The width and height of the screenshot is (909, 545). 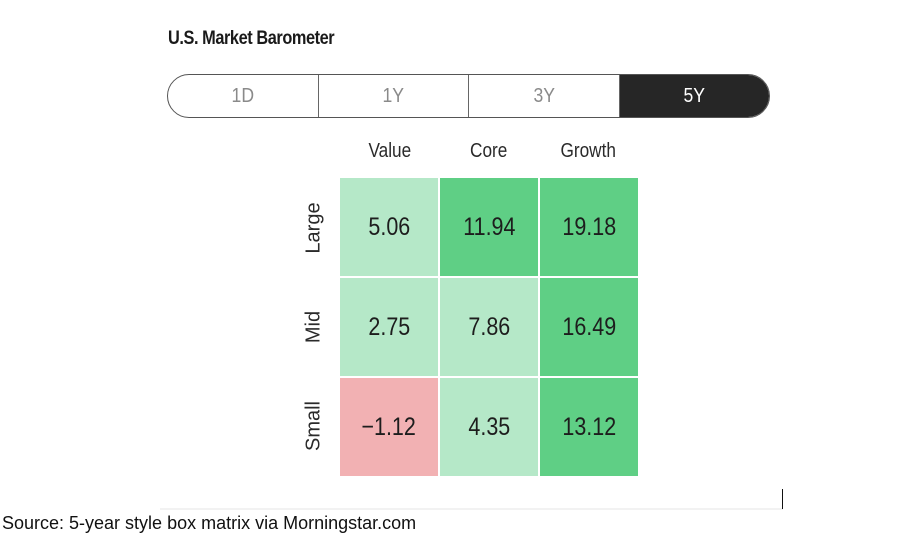 What do you see at coordinates (782, 499) in the screenshot?
I see `text-cursor` at bounding box center [782, 499].